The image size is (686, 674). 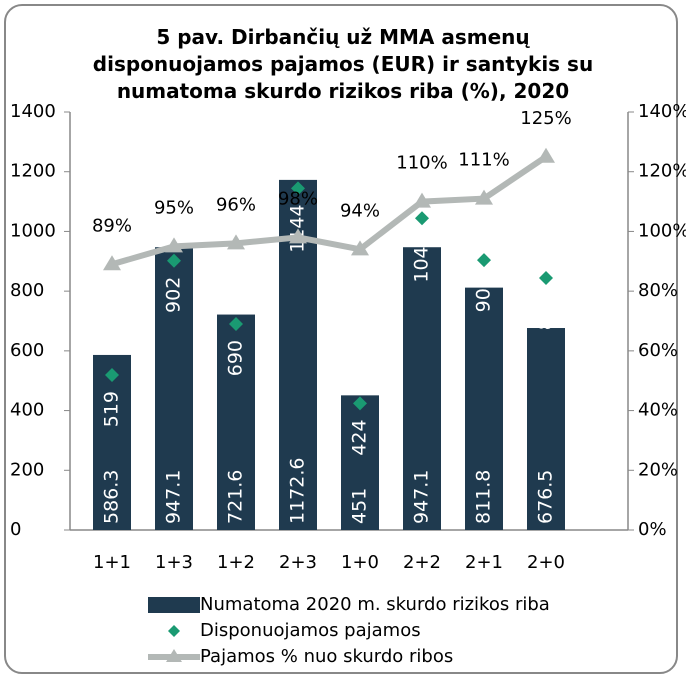 I want to click on y2-tick-label: 140%, so click(x=662, y=111).